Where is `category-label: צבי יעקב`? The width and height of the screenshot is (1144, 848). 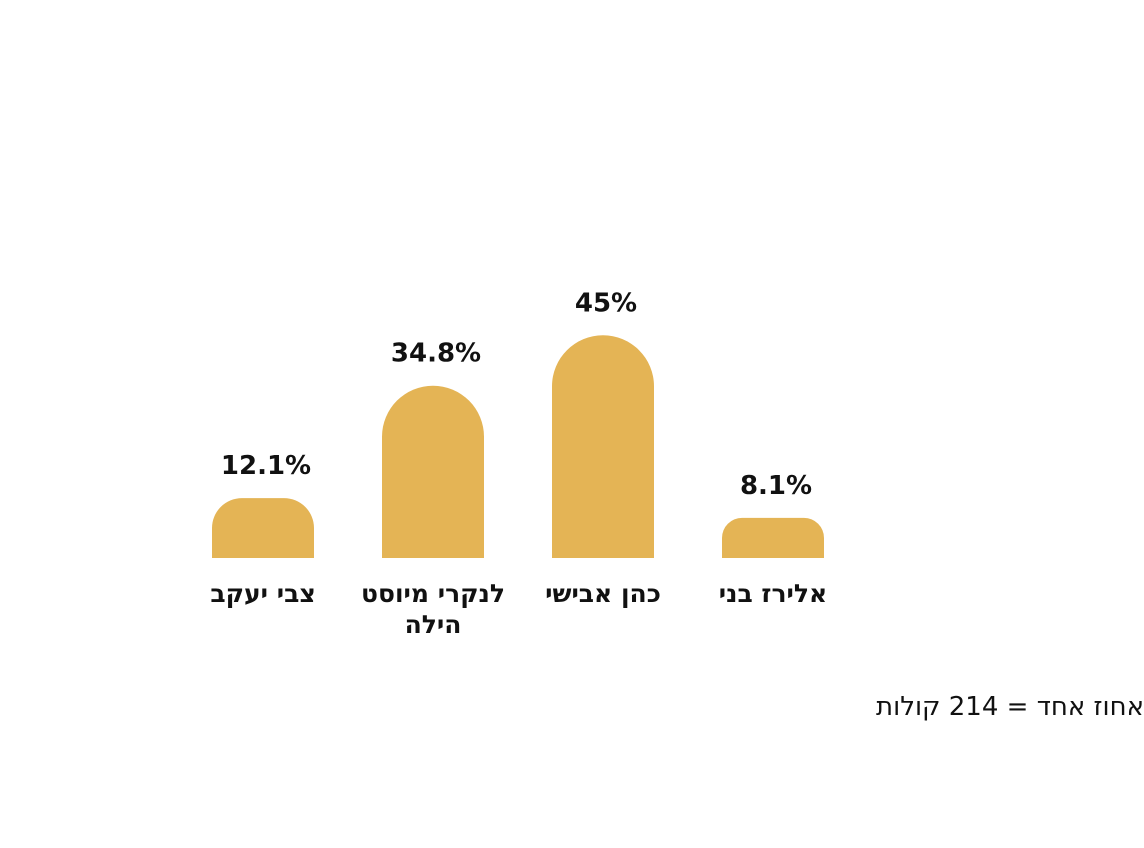 category-label: צבי יעקב is located at coordinates (263, 593).